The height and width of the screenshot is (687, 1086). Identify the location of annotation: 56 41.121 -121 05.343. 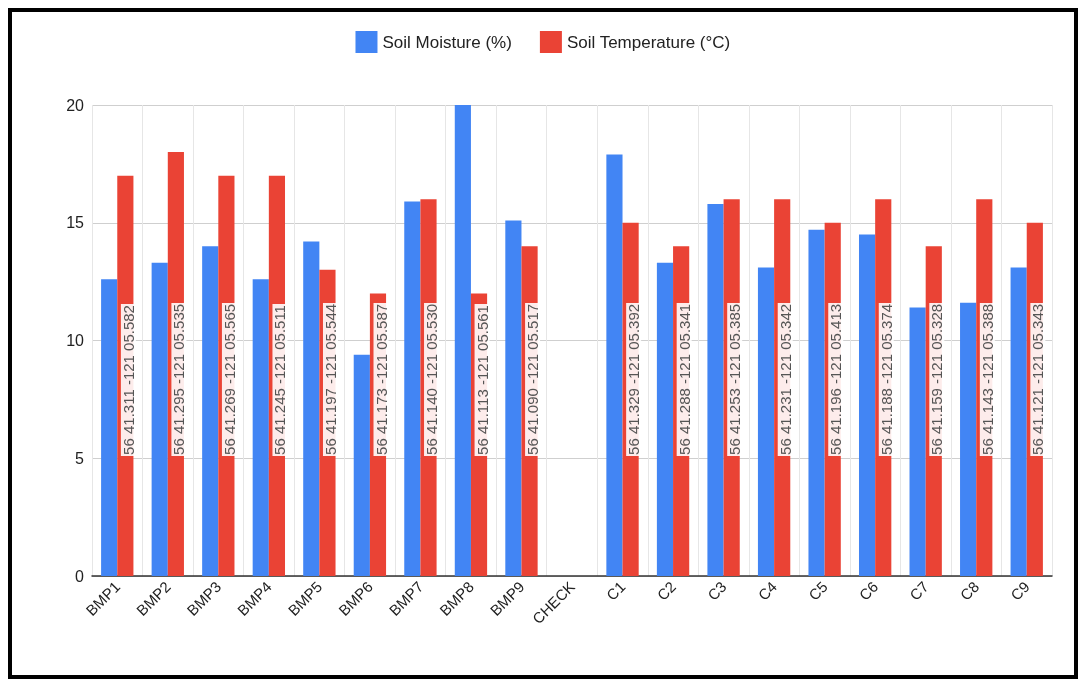
(1038, 379).